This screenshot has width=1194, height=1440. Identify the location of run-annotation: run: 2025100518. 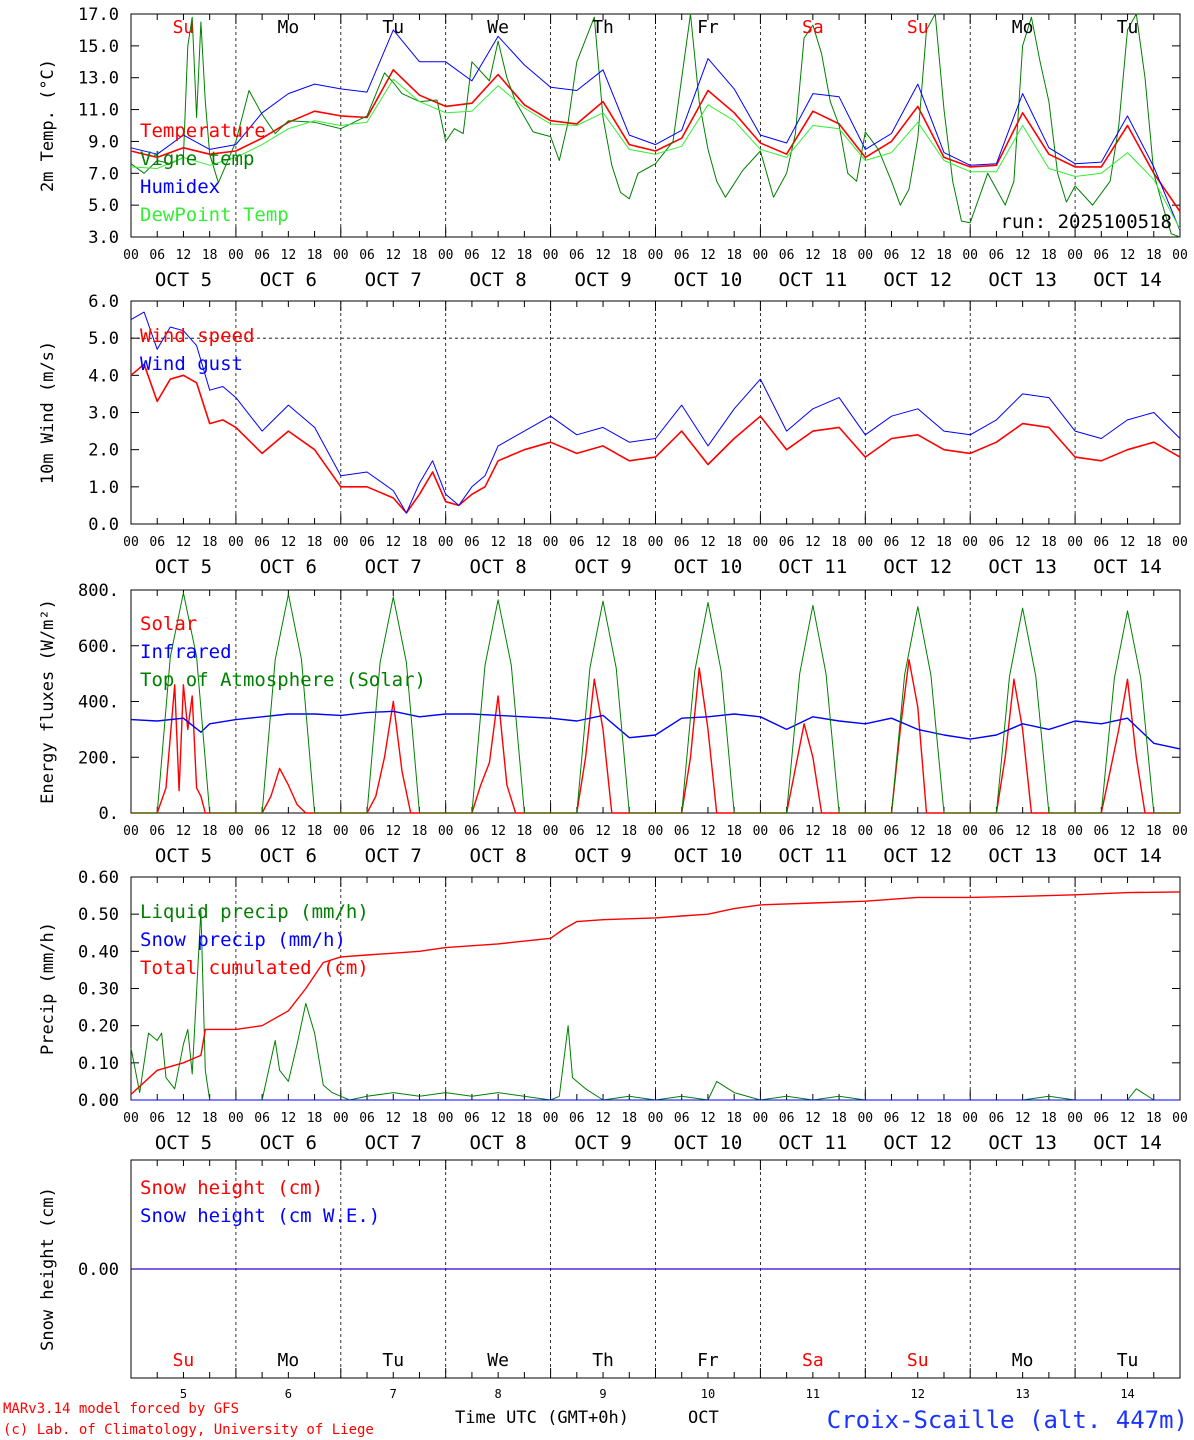
(1086, 222).